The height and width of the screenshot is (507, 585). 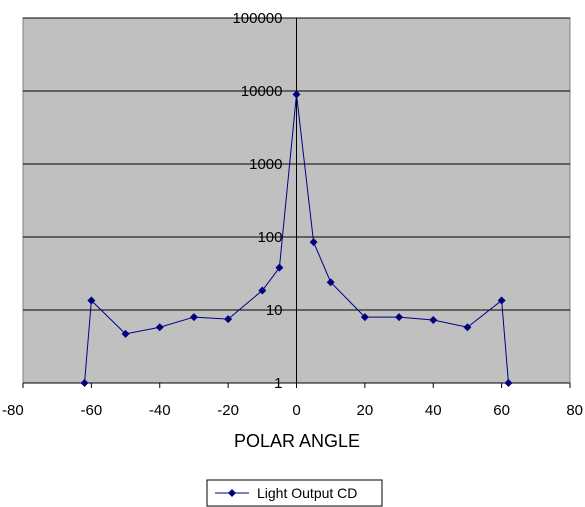 What do you see at coordinates (257, 201) in the screenshot?
I see `y-tick-labels: 1 10 100 1000 10000 100000` at bounding box center [257, 201].